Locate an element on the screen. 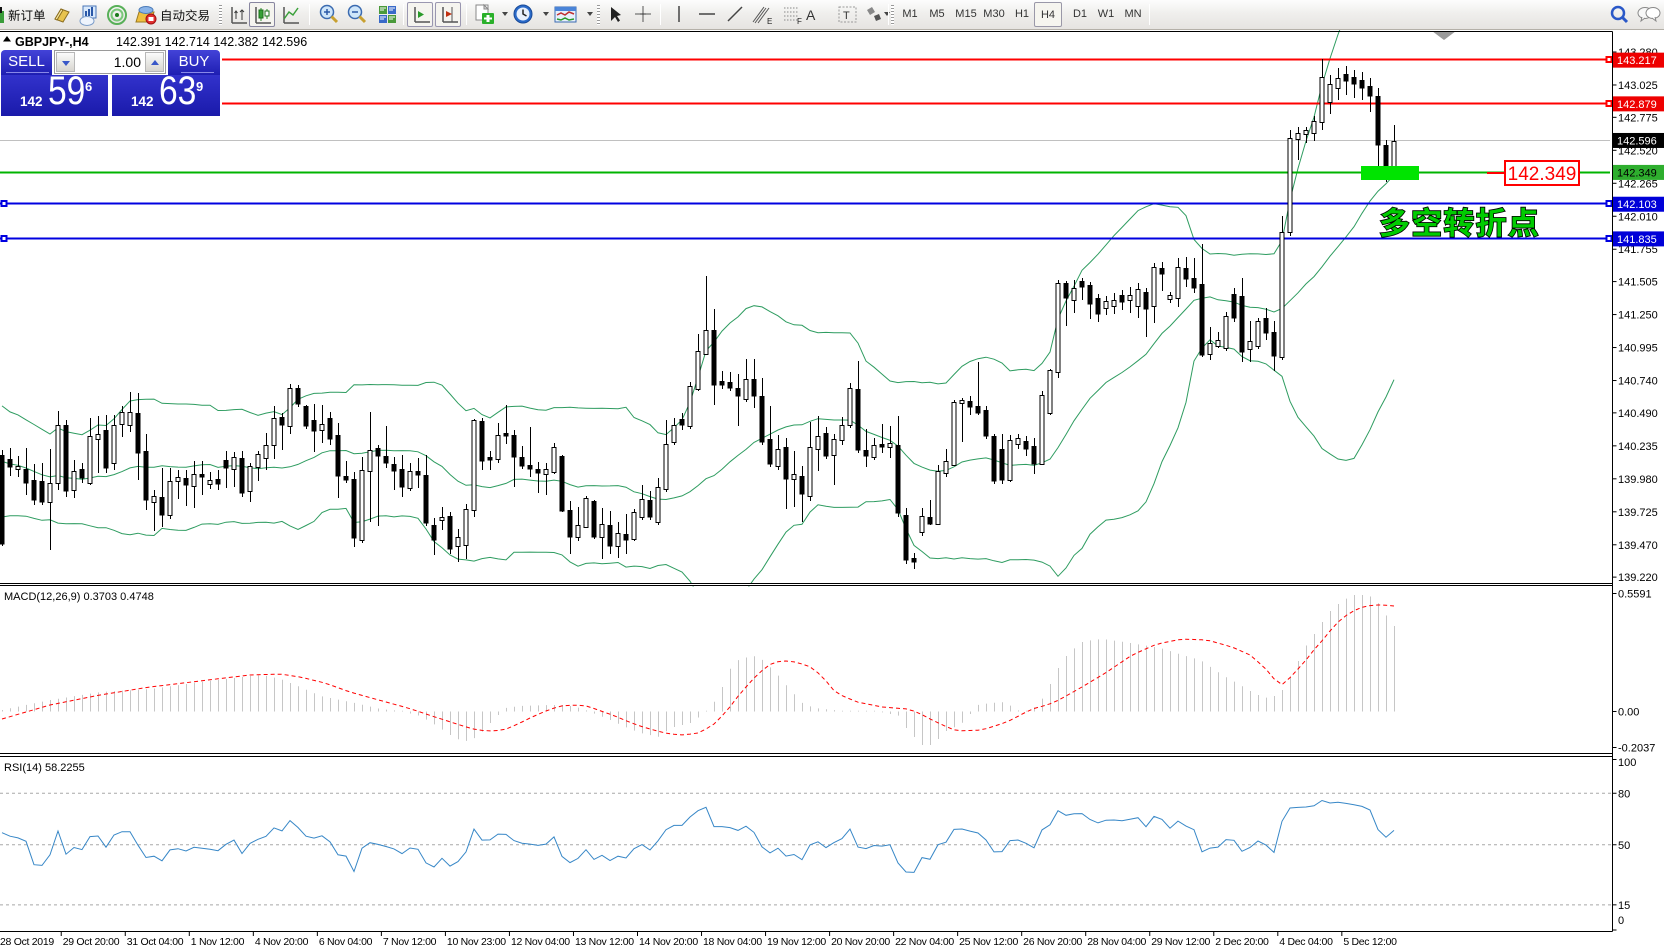 This screenshot has width=1664, height=951. svg-text: 142.879 is located at coordinates (1637, 105).